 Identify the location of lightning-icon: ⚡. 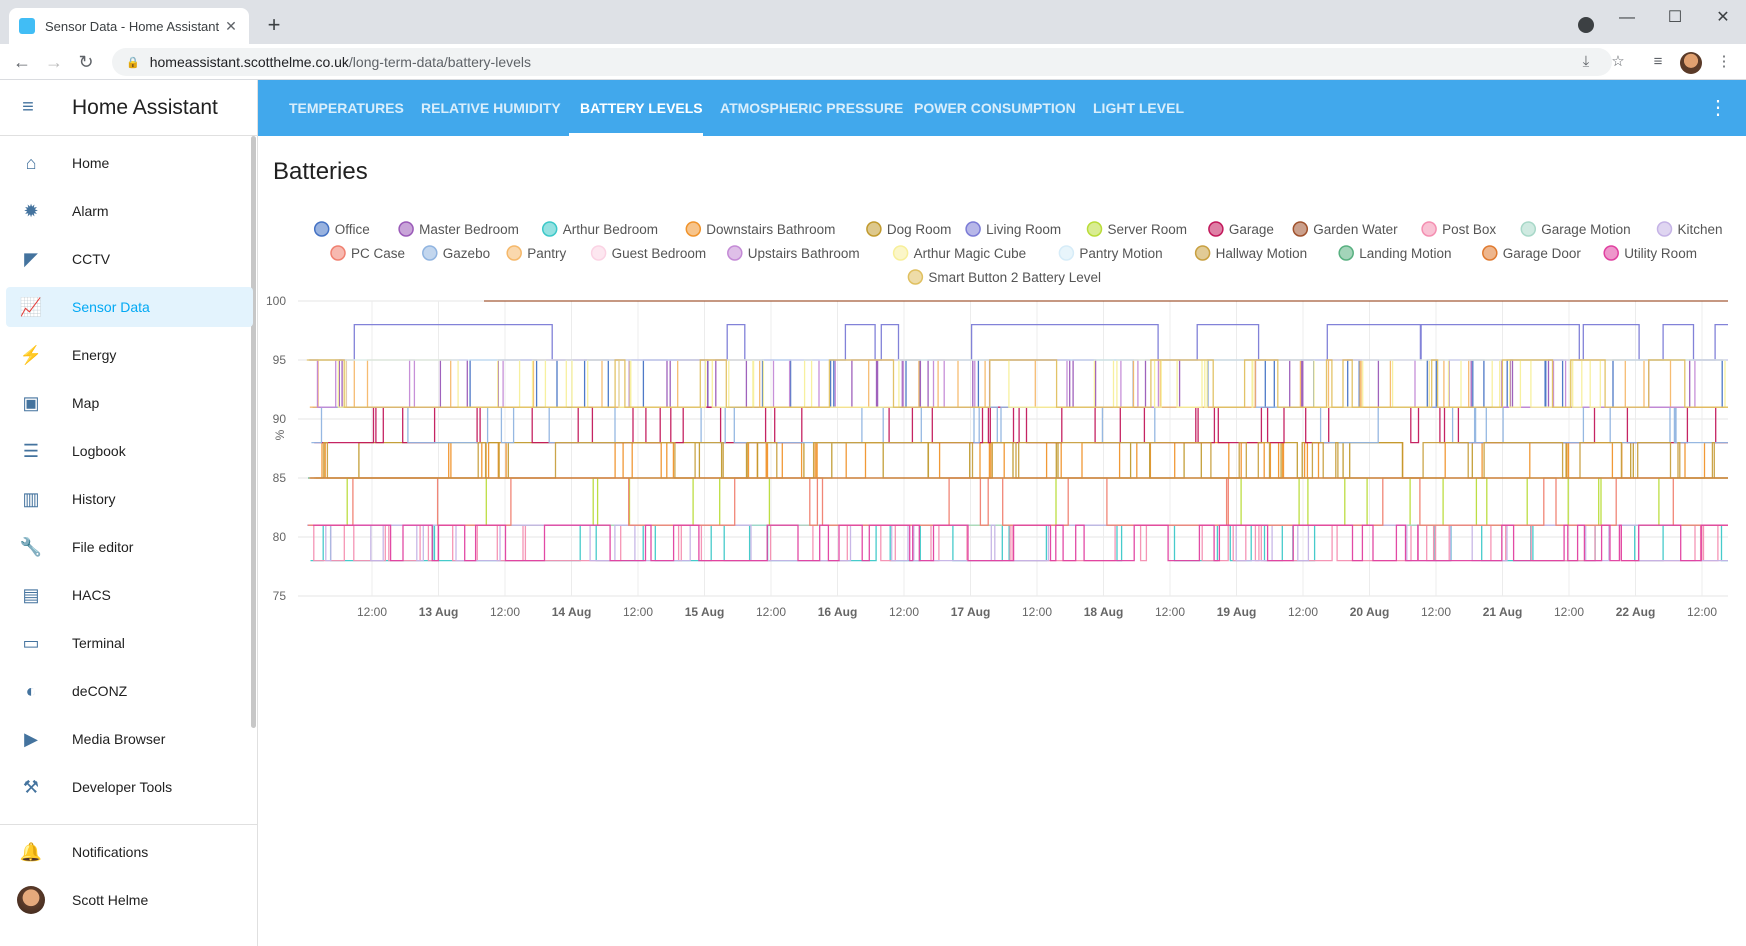
(31, 354).